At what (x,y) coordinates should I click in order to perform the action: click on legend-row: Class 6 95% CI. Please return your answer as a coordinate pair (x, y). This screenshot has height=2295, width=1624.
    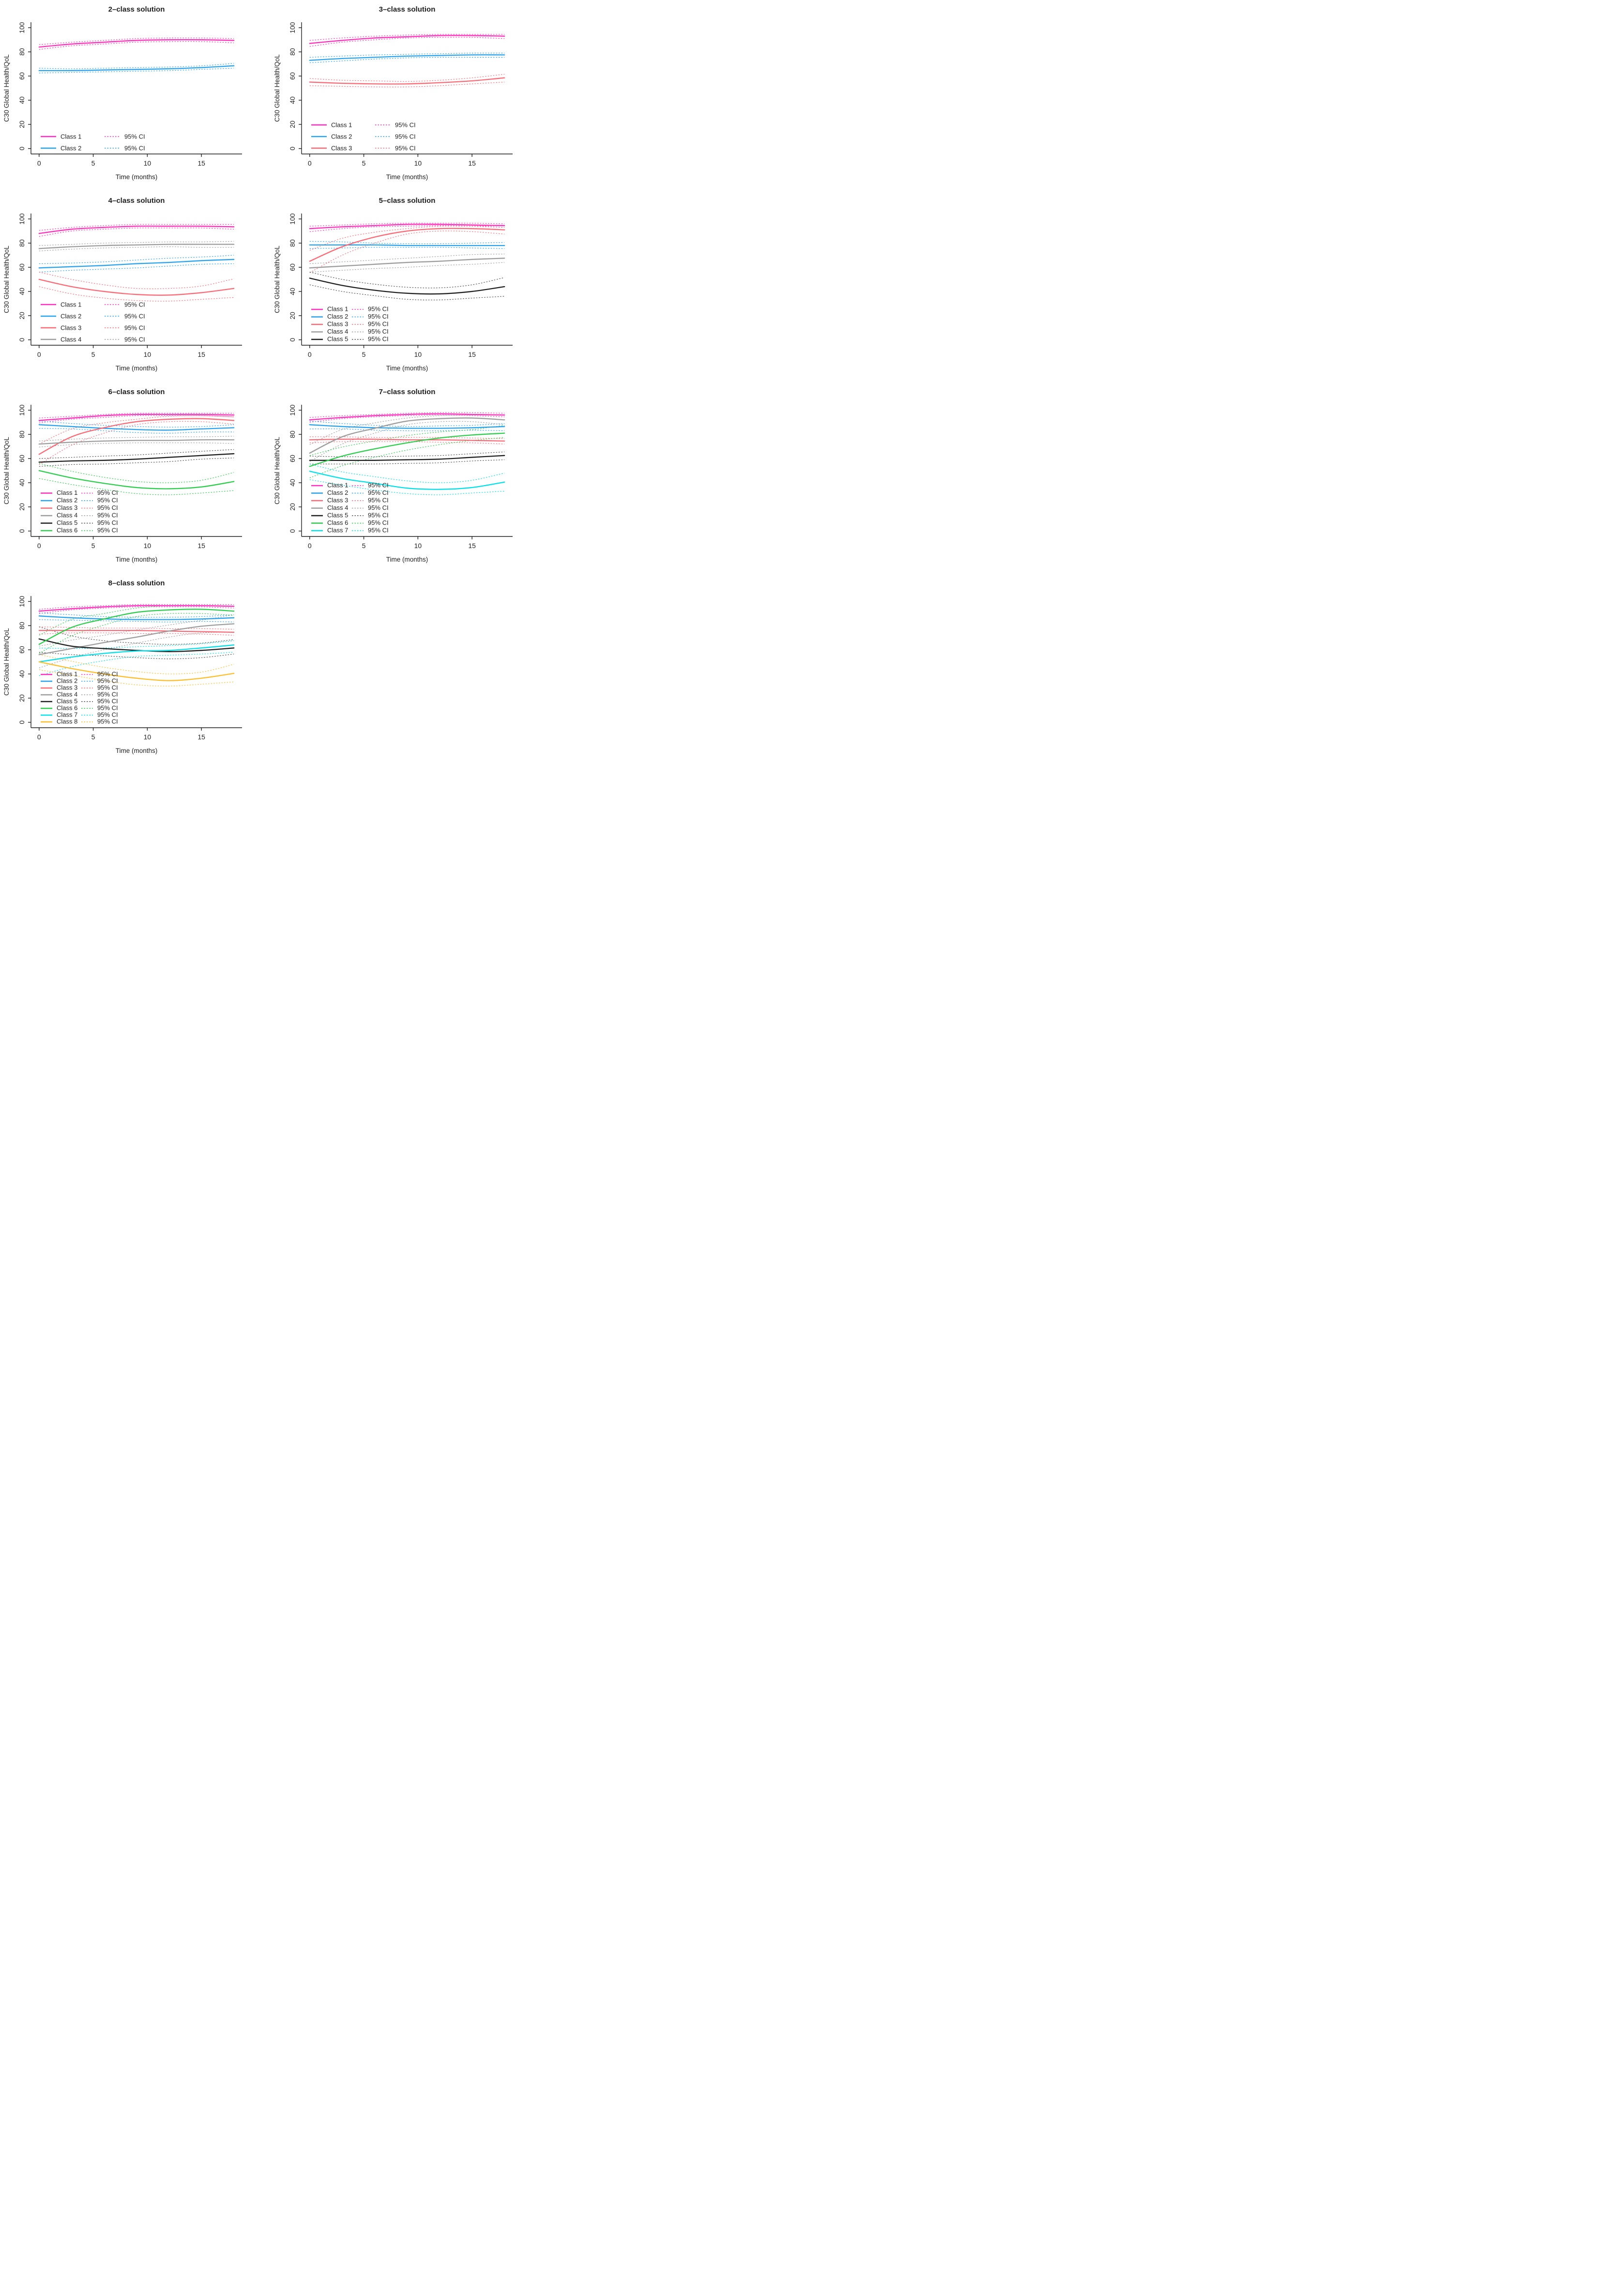
    Looking at the image, I should click on (350, 523).